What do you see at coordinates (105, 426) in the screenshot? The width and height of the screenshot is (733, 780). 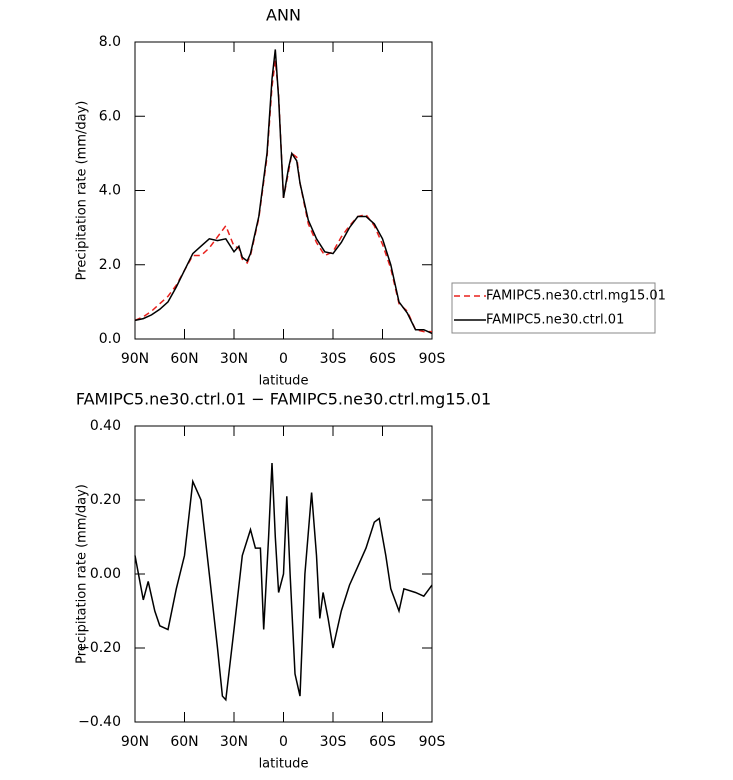 I see `y-tick-label: 0.40` at bounding box center [105, 426].